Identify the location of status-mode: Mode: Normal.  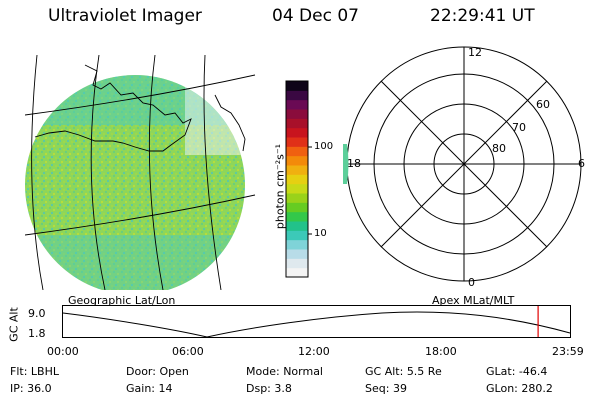
(284, 371).